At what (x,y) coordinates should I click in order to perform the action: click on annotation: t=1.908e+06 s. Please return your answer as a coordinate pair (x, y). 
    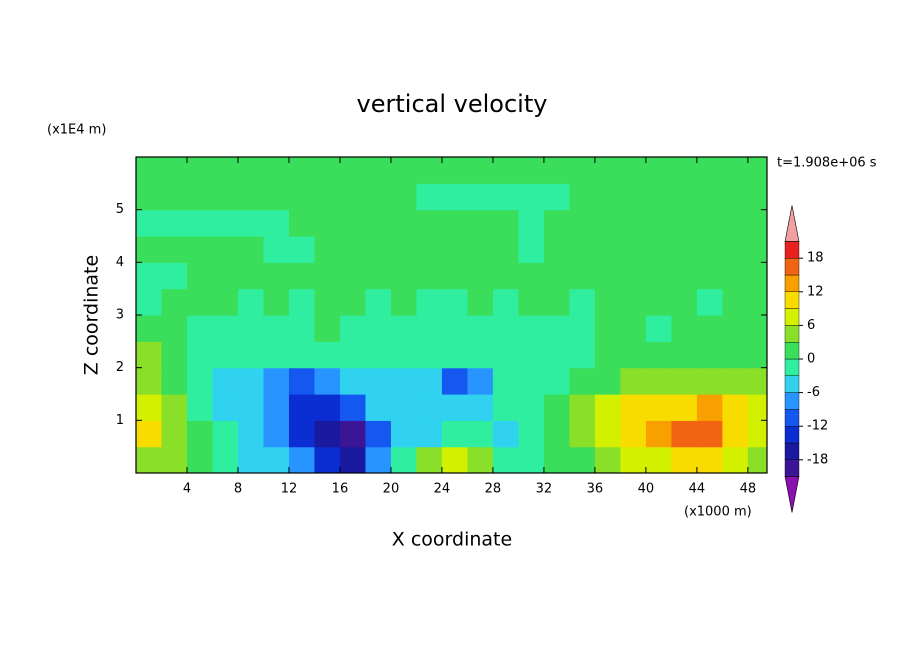
    Looking at the image, I should click on (827, 163).